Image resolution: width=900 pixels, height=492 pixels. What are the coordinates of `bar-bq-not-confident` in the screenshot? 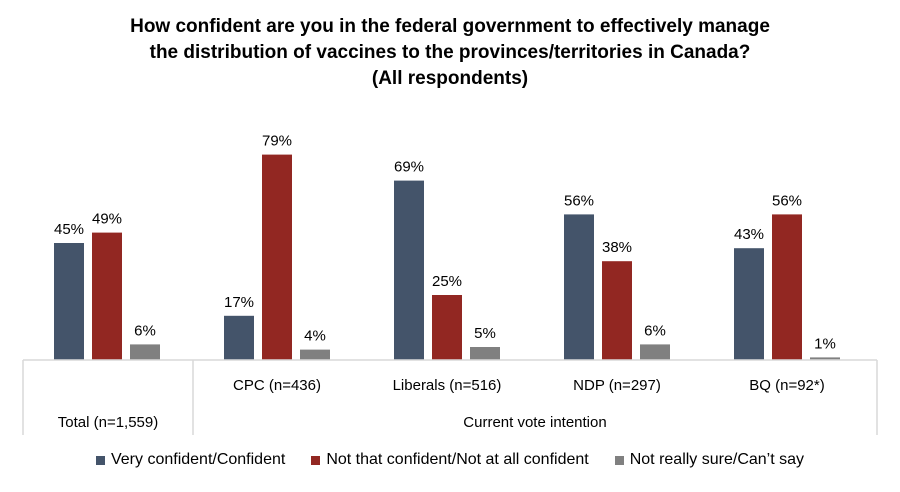 It's located at (787, 287).